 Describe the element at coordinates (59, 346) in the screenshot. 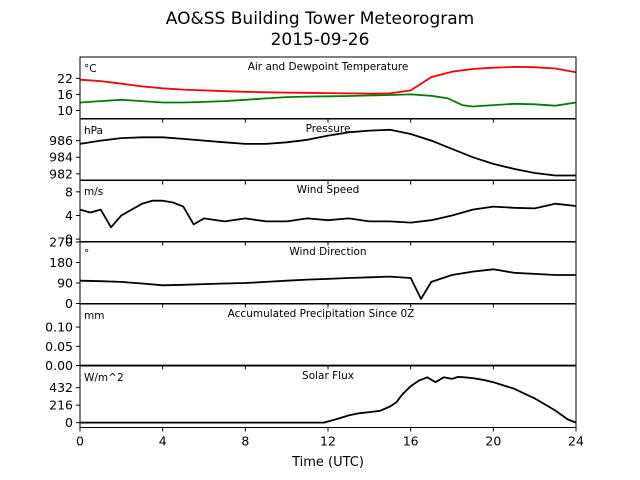

I see `prec-ytick-label-1: 0.05` at that location.